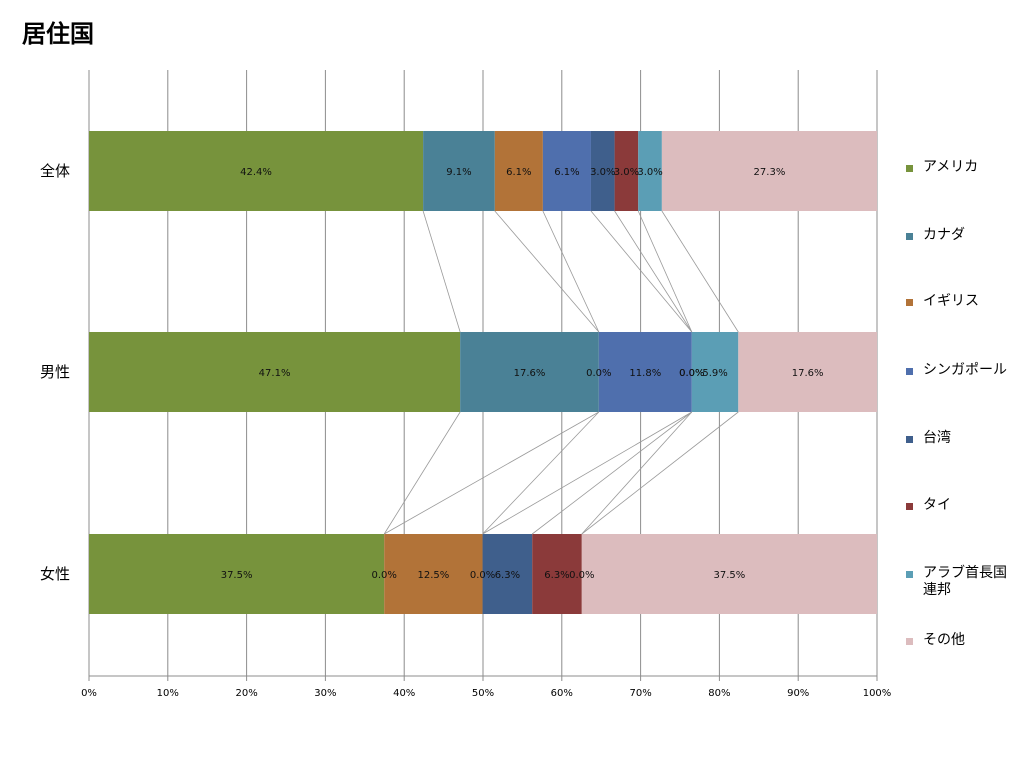 The height and width of the screenshot is (768, 1024). I want to click on x-tick-label: 20%, so click(246, 693).